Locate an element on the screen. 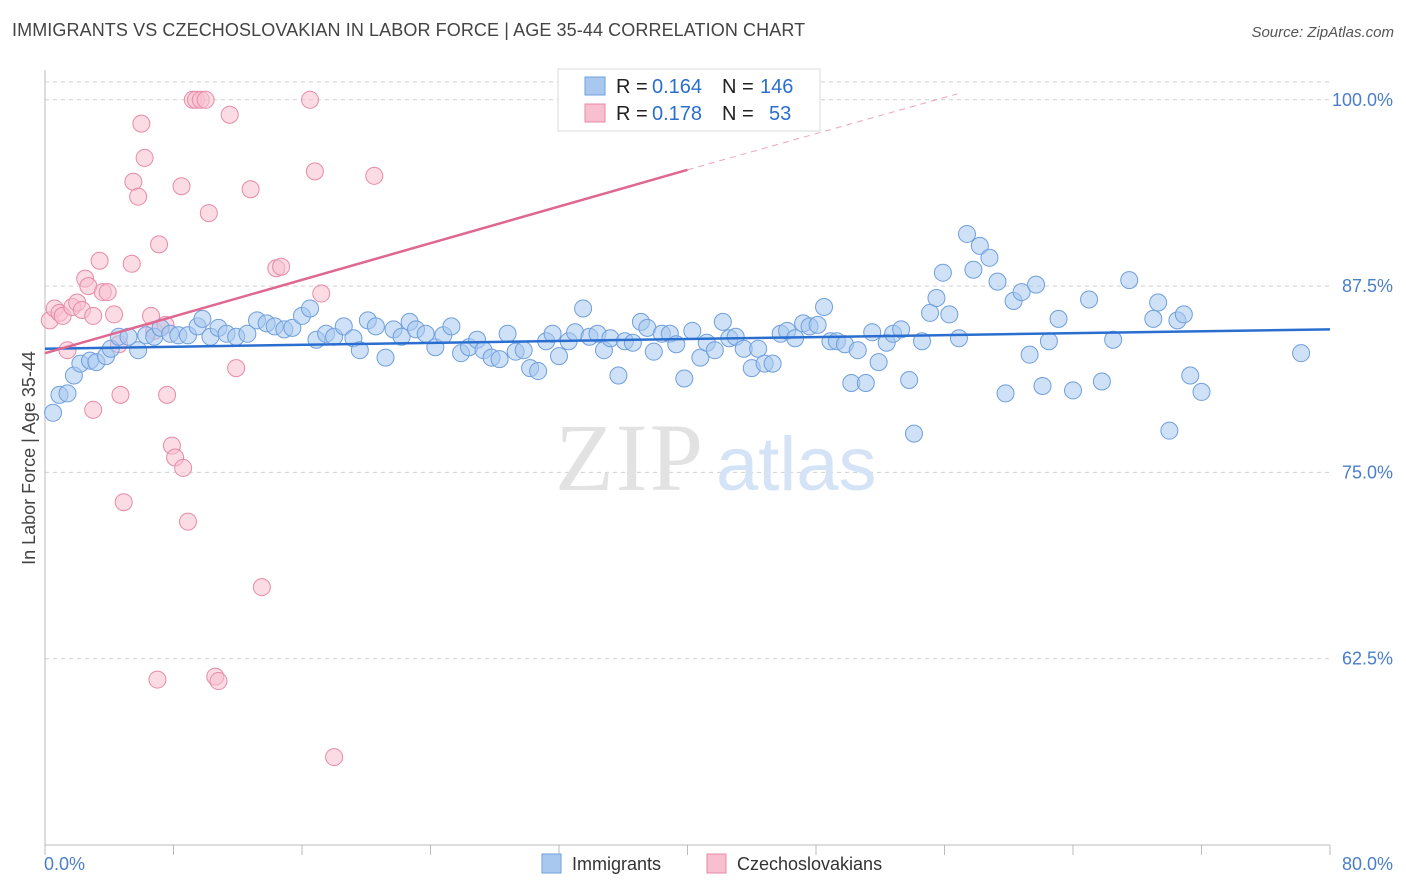  y-axis-title: In Labor Force | Age 35-44 is located at coordinates (29, 458).